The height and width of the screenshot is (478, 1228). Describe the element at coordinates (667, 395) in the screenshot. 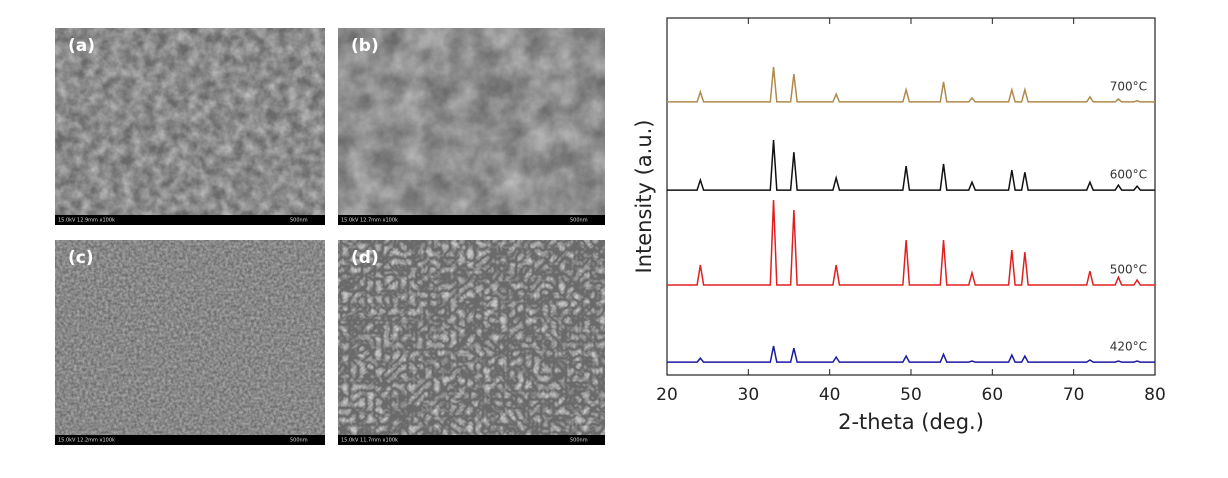

I see `x-tick-label: 20` at that location.